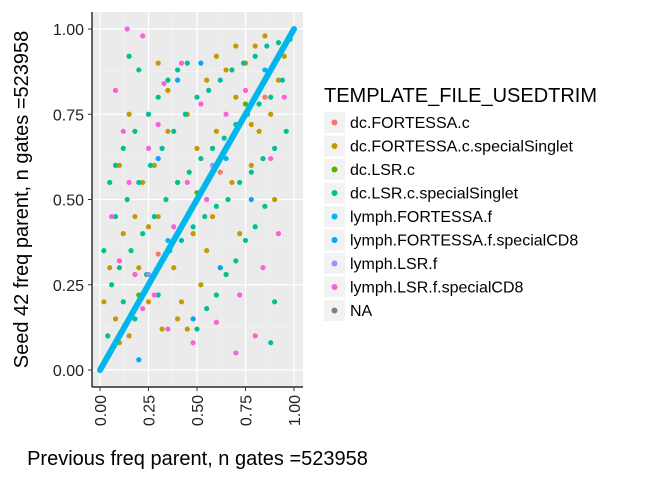  Describe the element at coordinates (68, 201) in the screenshot. I see `y-tick-label: 0.50` at that location.